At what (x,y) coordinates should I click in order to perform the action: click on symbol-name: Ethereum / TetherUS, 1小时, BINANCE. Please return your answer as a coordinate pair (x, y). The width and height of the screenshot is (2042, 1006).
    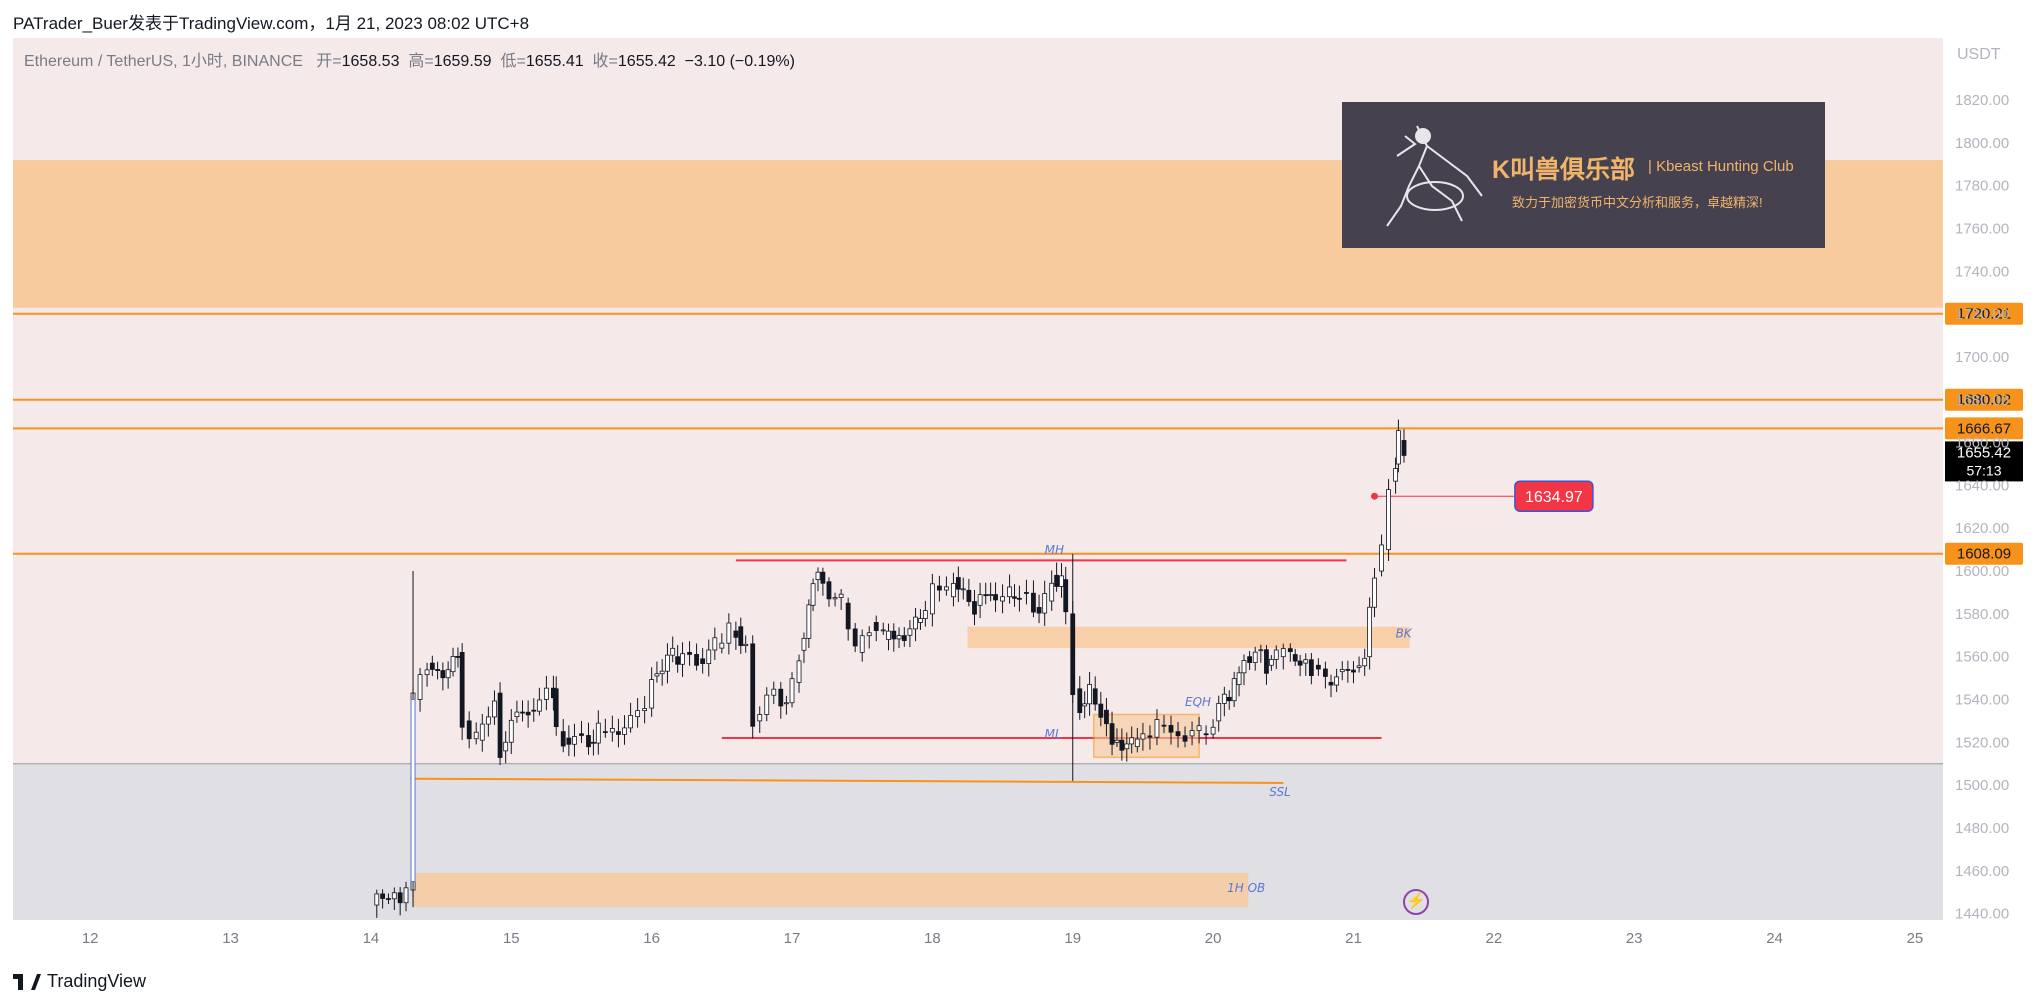
    Looking at the image, I should click on (163, 61).